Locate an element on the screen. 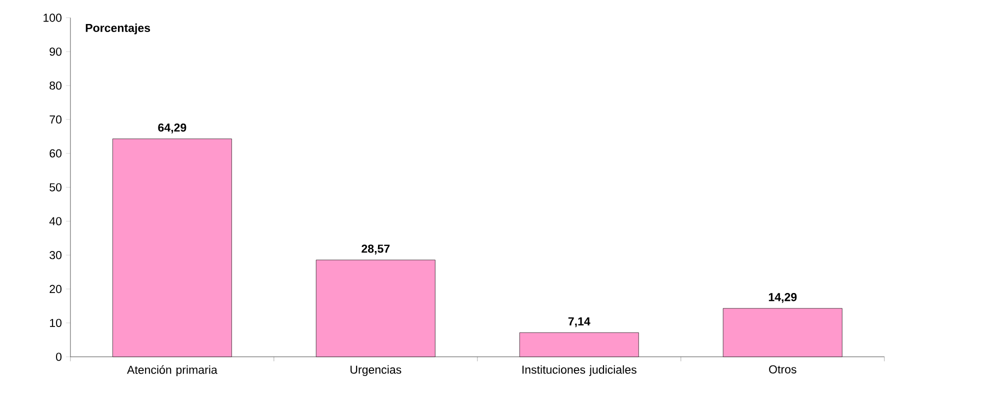  data-label: 64,29 is located at coordinates (172, 129).